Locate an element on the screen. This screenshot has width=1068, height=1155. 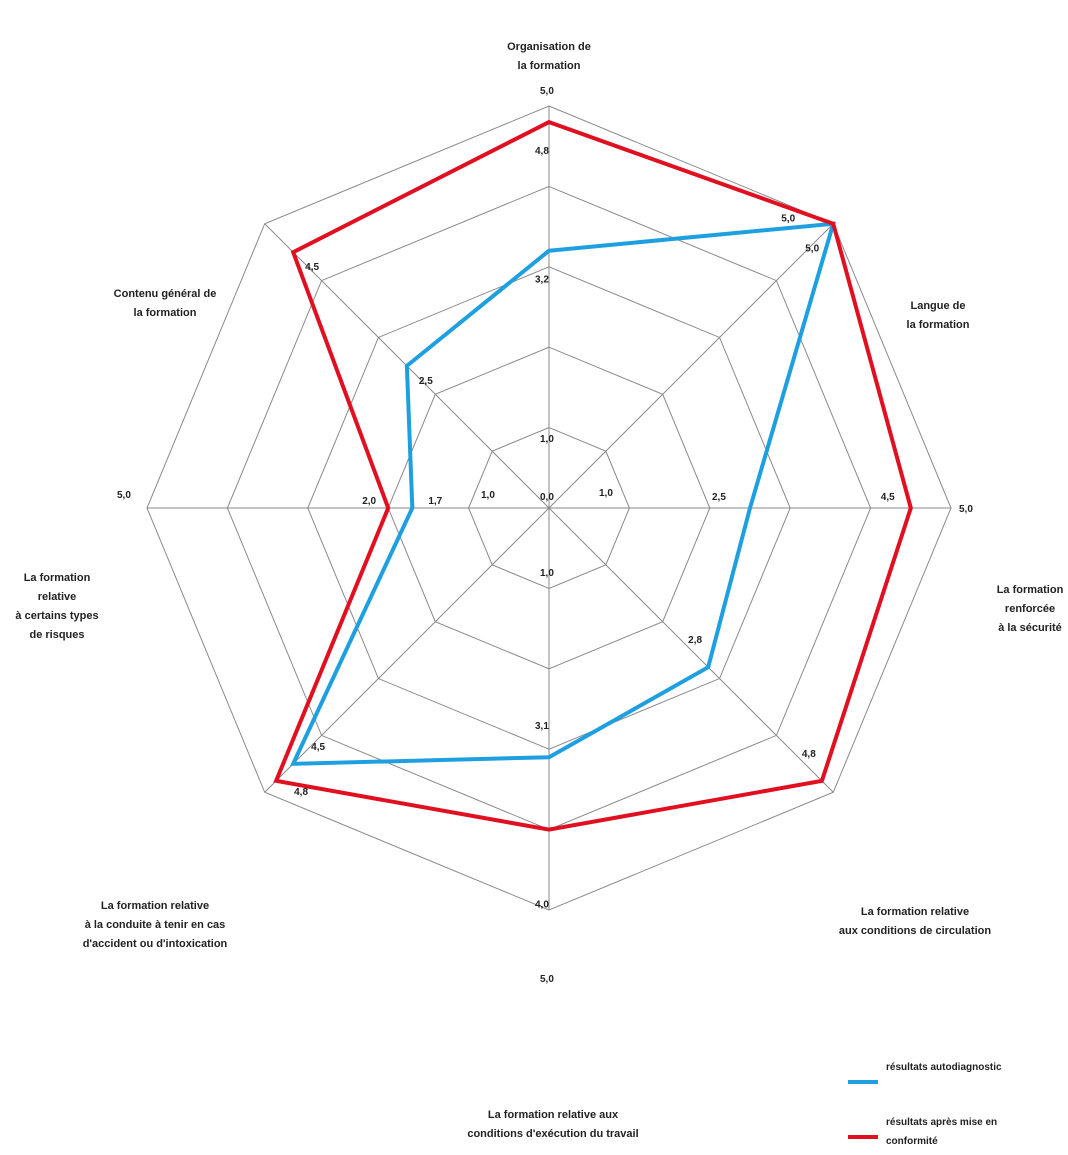
value-label-s1-1: 5,0 is located at coordinates (812, 249).